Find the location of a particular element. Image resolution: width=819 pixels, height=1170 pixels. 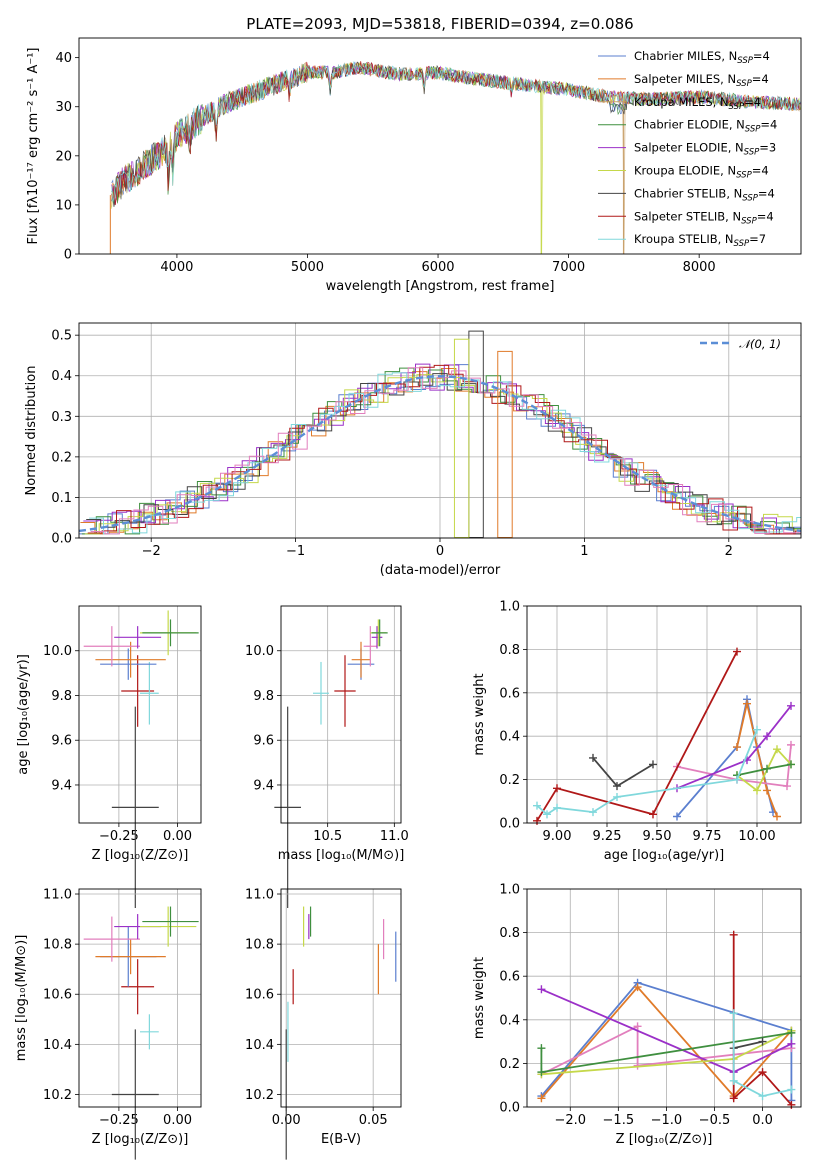

residuals-ytick-label: 0.5 is located at coordinates (61, 336).